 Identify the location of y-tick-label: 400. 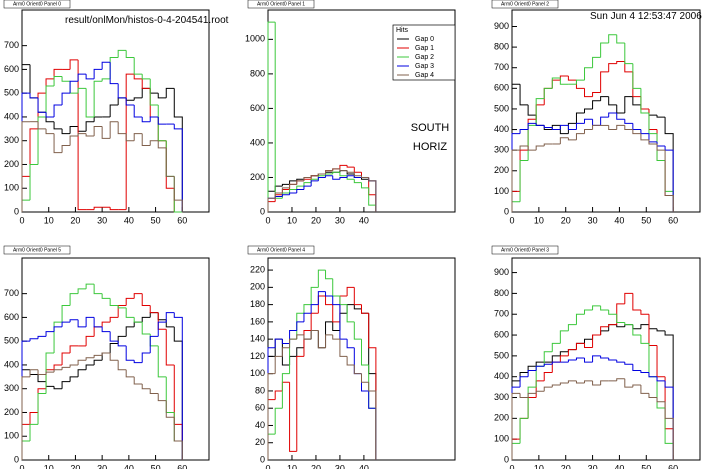
(257, 142).